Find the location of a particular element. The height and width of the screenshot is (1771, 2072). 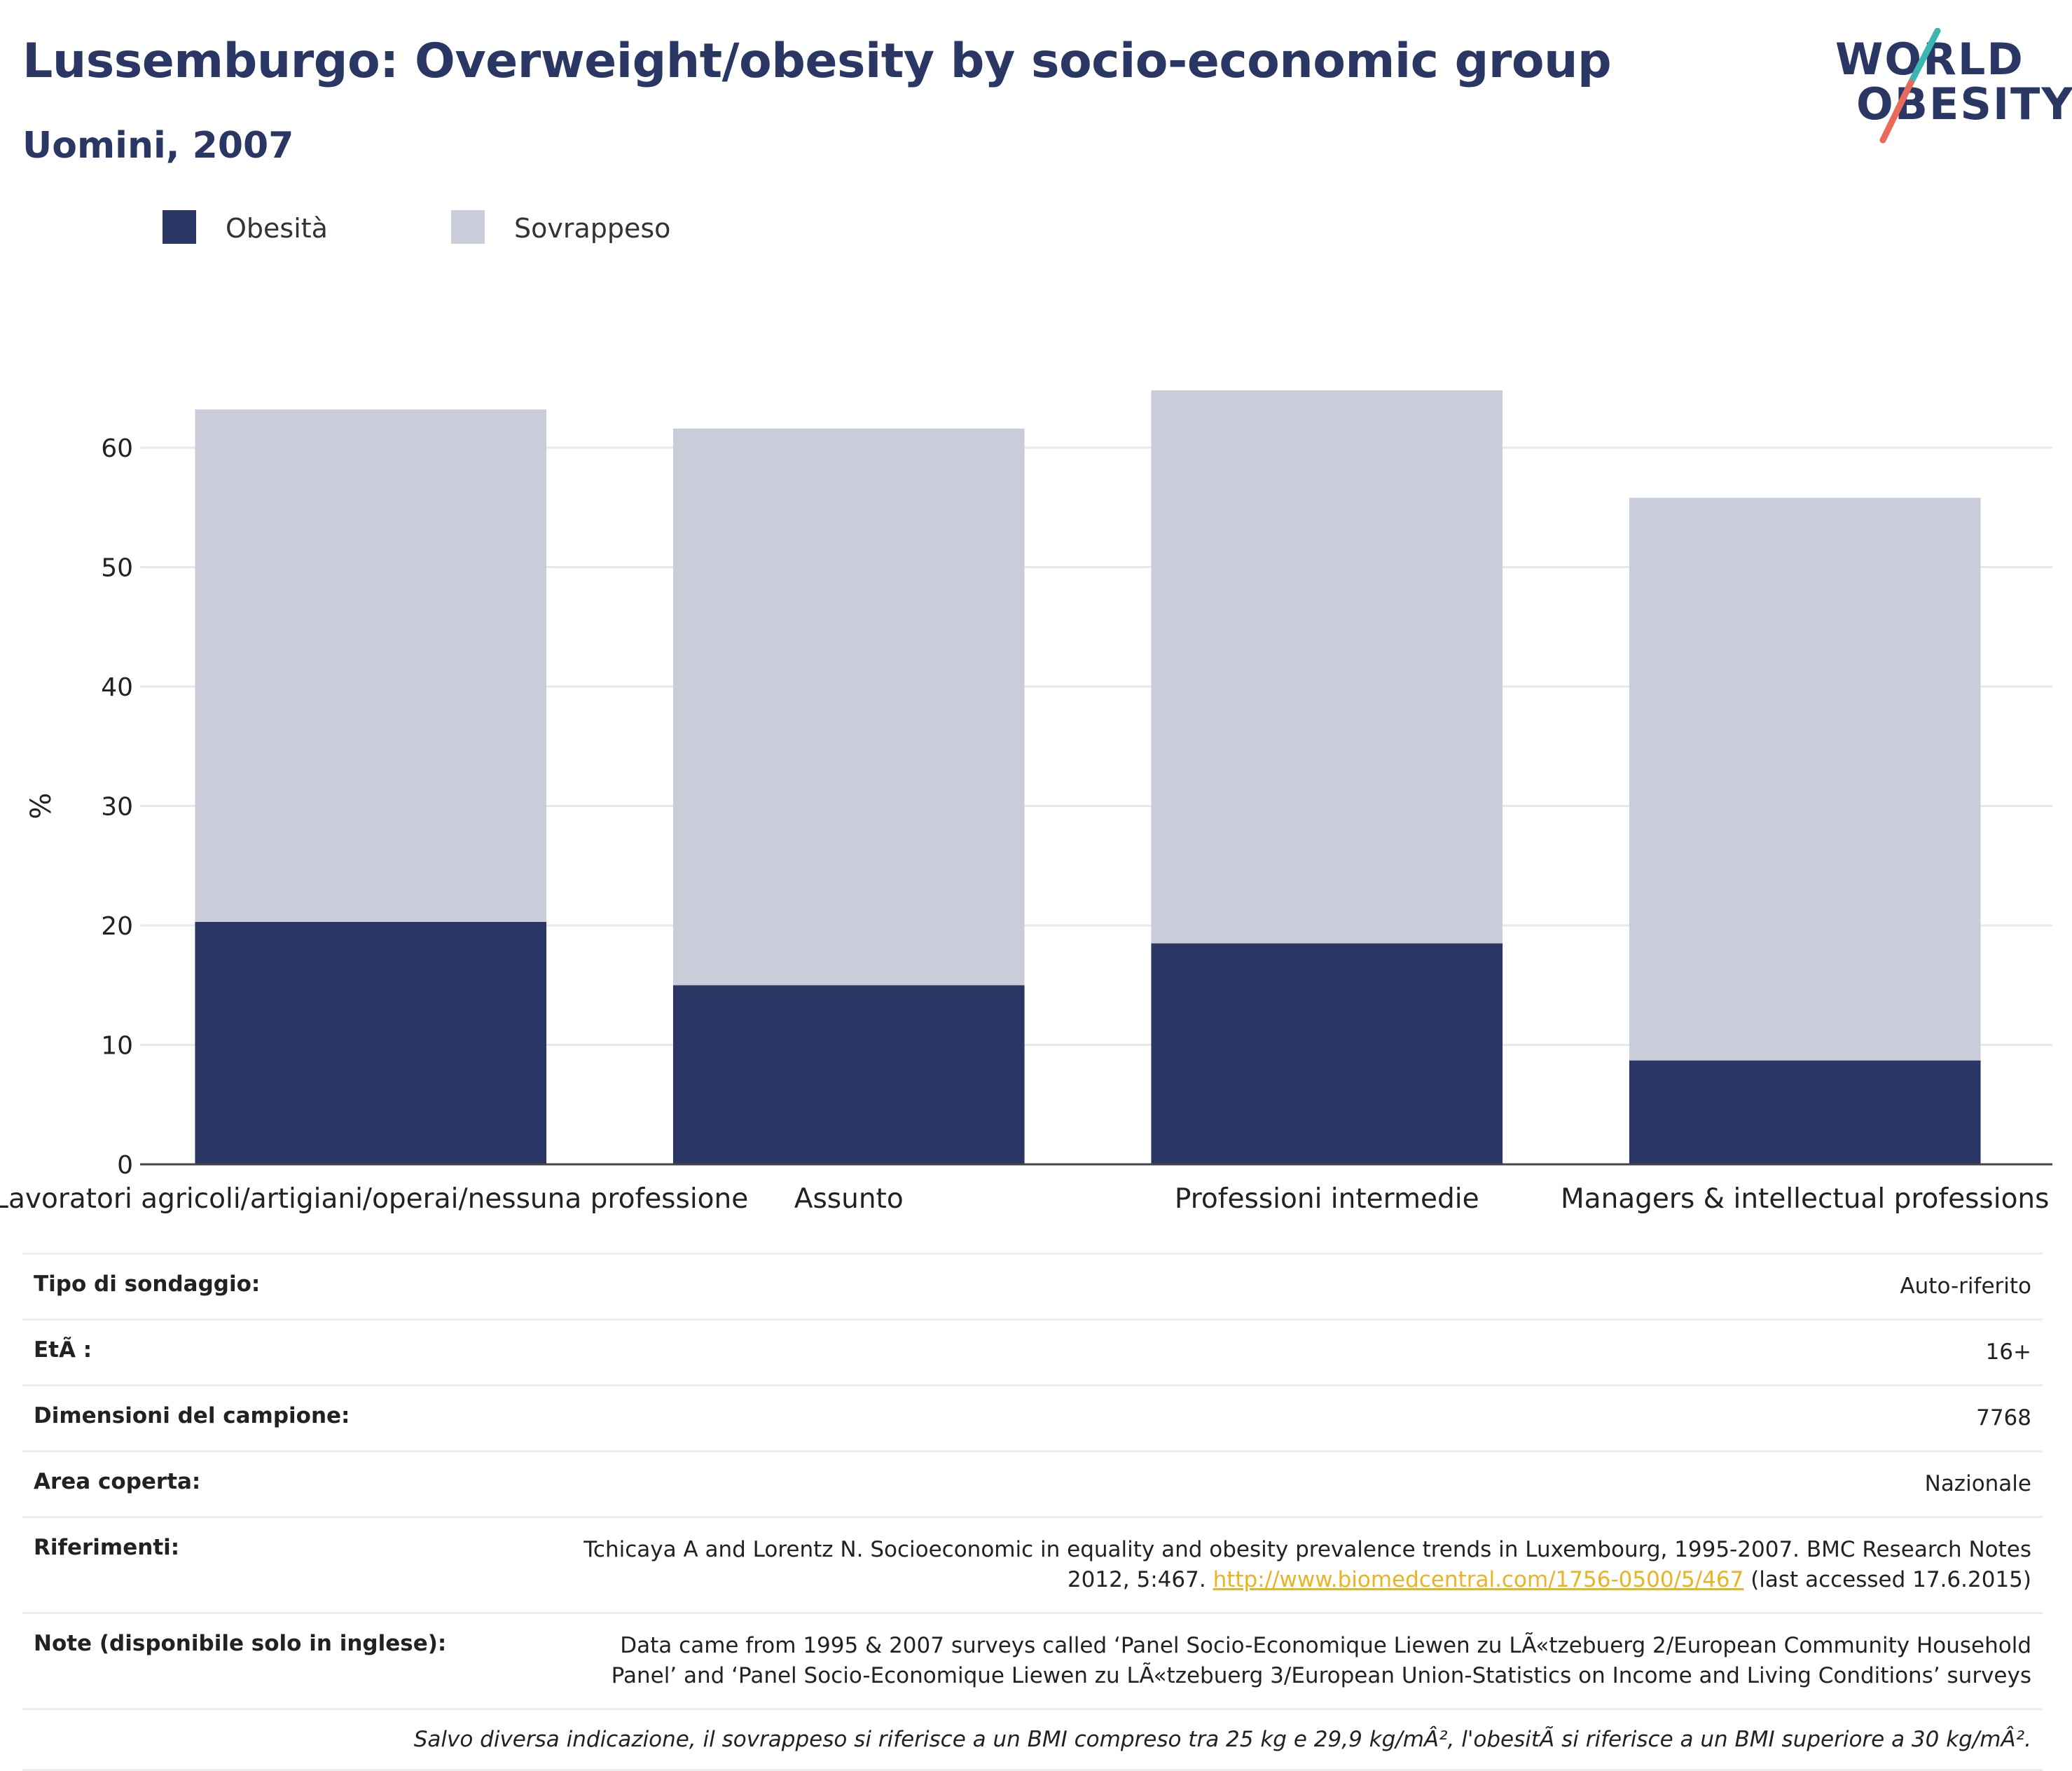

x-category-label: Professioni intermedie is located at coordinates (1327, 1199).